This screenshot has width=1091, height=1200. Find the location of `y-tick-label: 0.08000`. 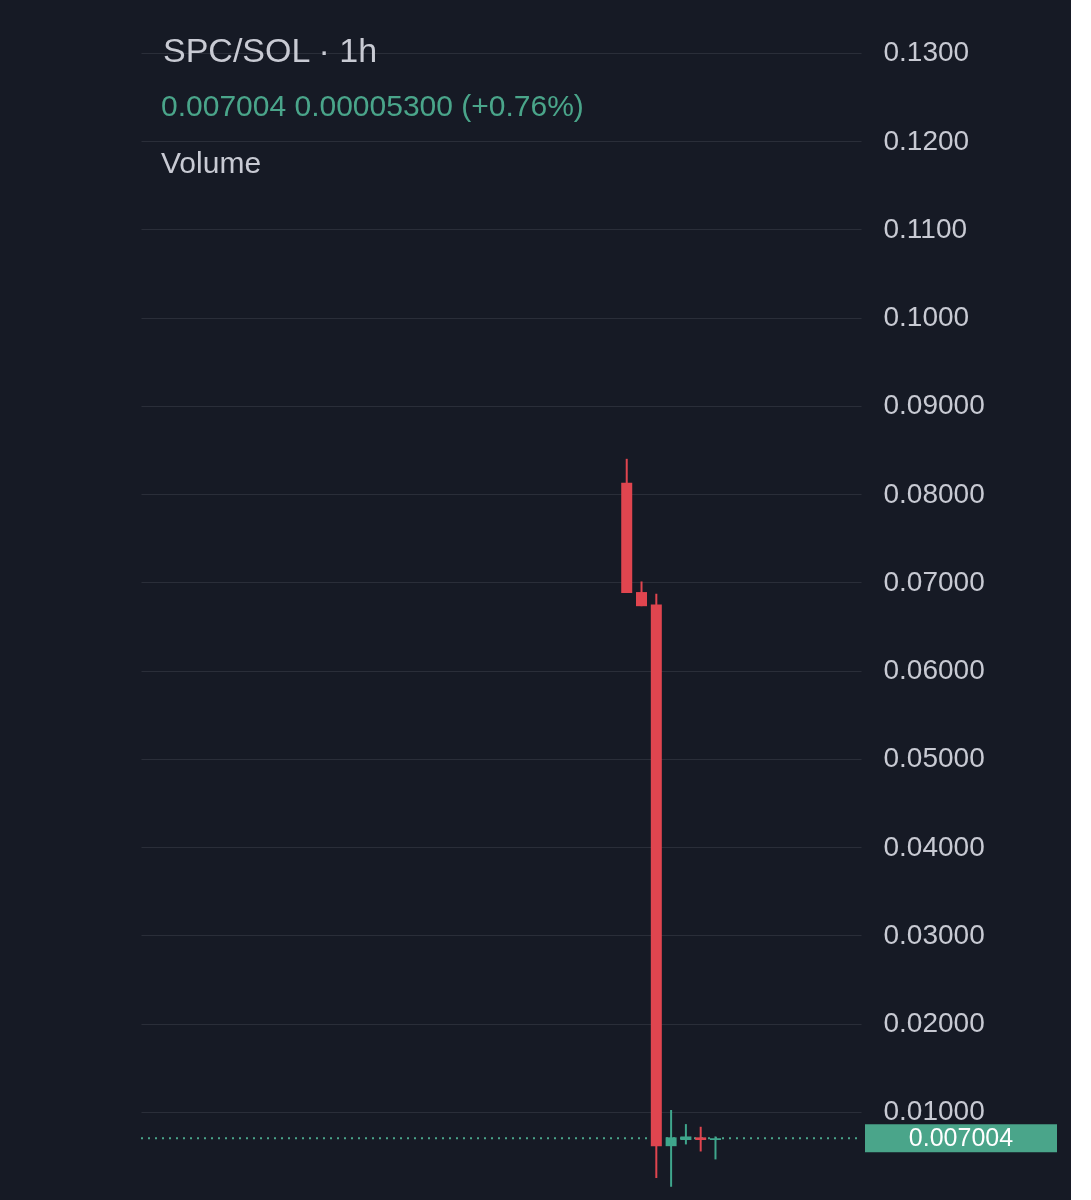

y-tick-label: 0.08000 is located at coordinates (934, 493).